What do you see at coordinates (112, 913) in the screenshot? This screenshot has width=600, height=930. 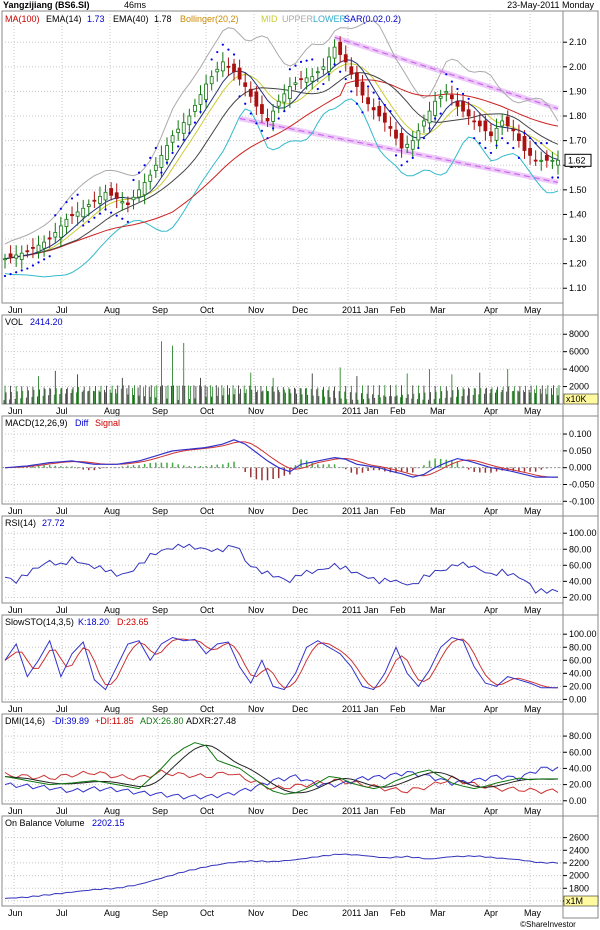 I see `x-tick-label: Aug` at bounding box center [112, 913].